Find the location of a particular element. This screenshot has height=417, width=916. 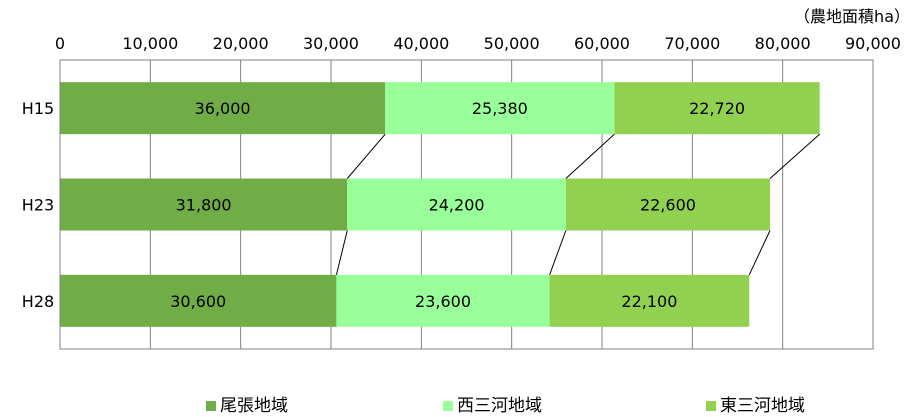

x-tick-label: 0 is located at coordinates (60, 43).